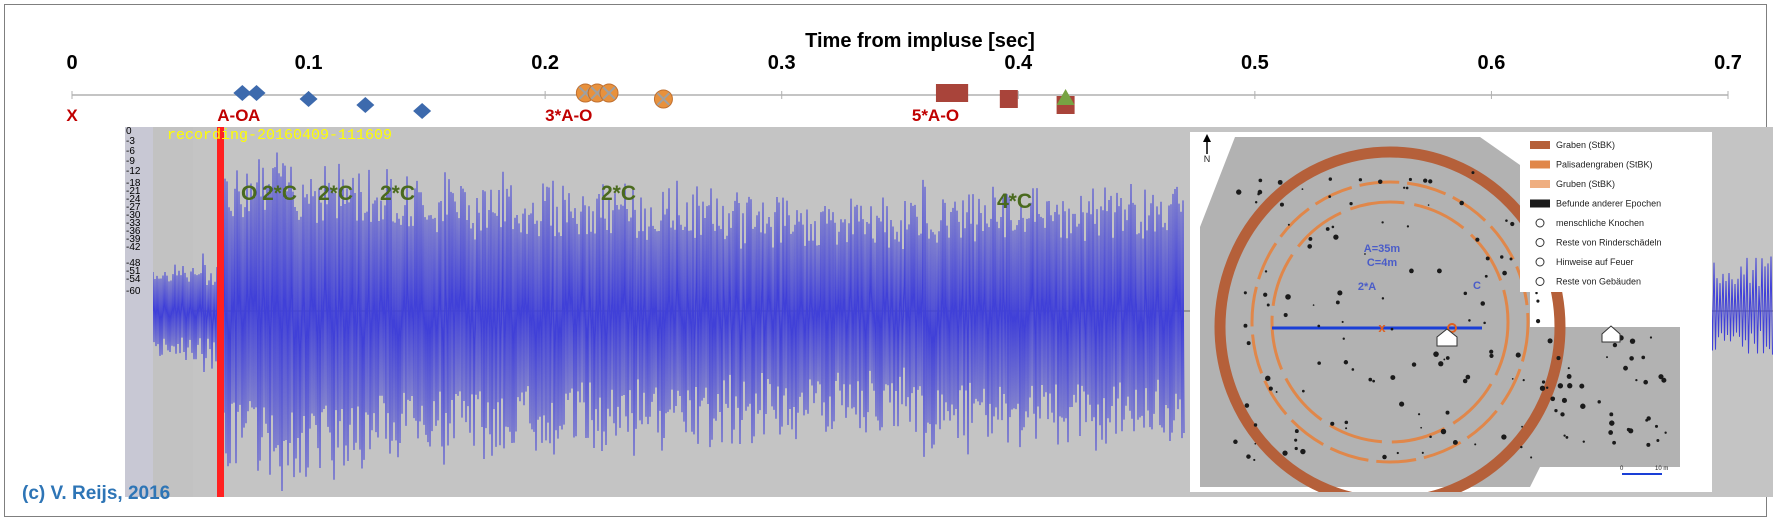  What do you see at coordinates (133, 291) in the screenshot?
I see `db-label: -60` at bounding box center [133, 291].